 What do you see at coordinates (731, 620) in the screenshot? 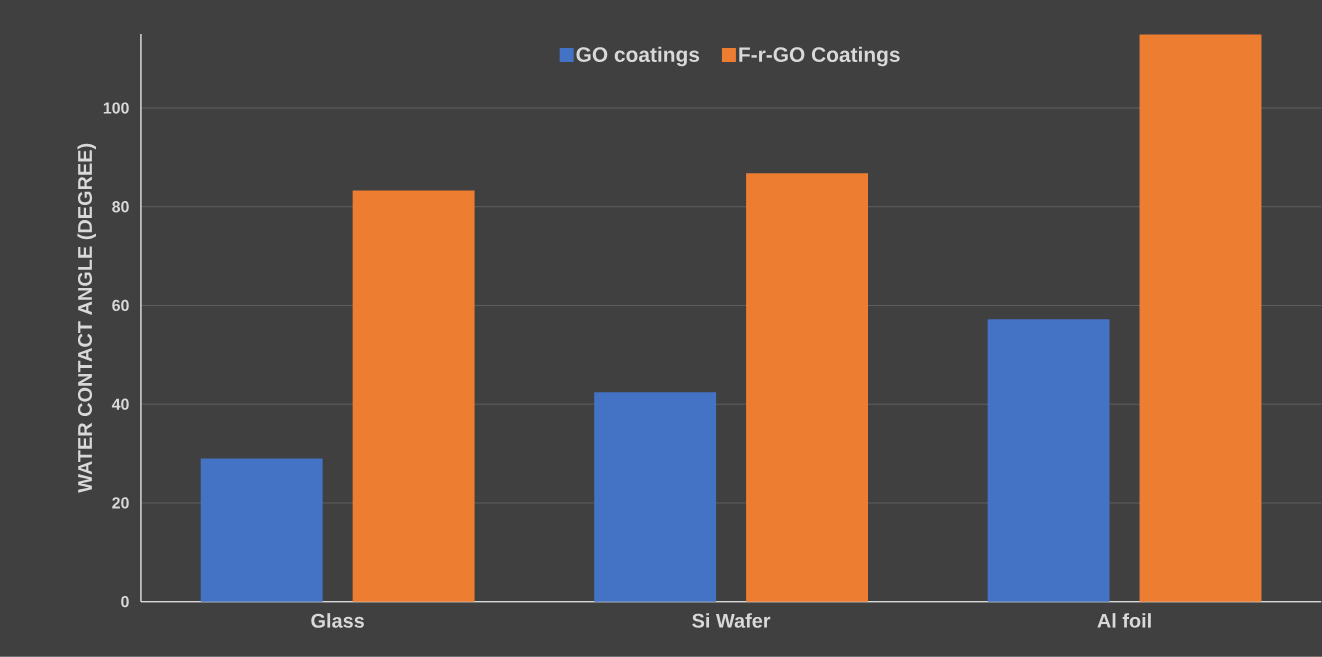
I see `x-tick-label: Si Wafer` at bounding box center [731, 620].